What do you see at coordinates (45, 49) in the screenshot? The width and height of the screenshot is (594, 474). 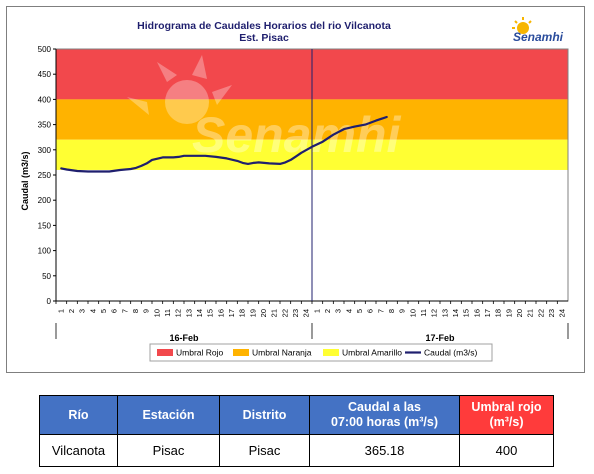 I see `y-tick-label: 500` at bounding box center [45, 49].